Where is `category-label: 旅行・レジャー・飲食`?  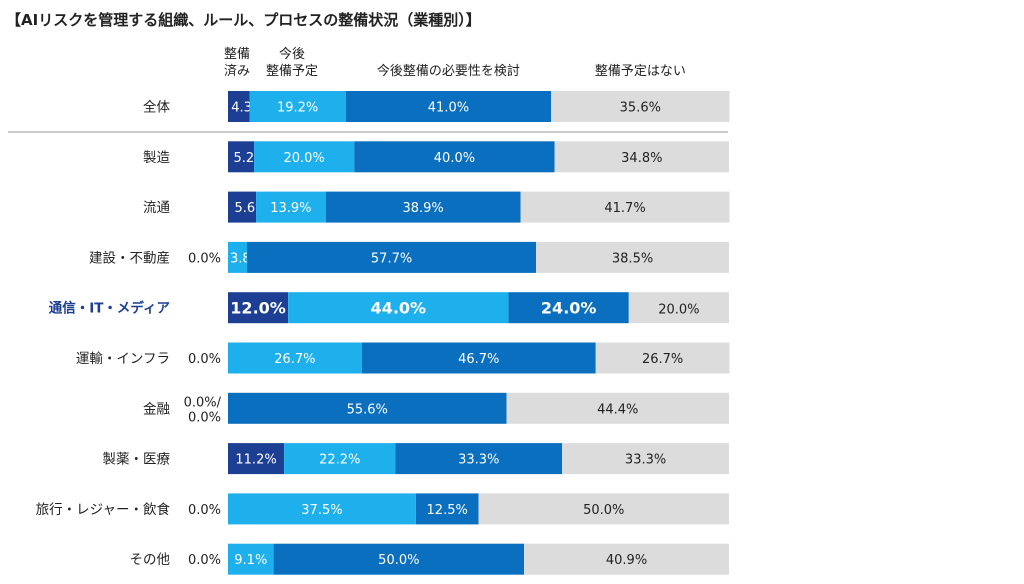
category-label: 旅行・レジャー・飲食 is located at coordinates (103, 509).